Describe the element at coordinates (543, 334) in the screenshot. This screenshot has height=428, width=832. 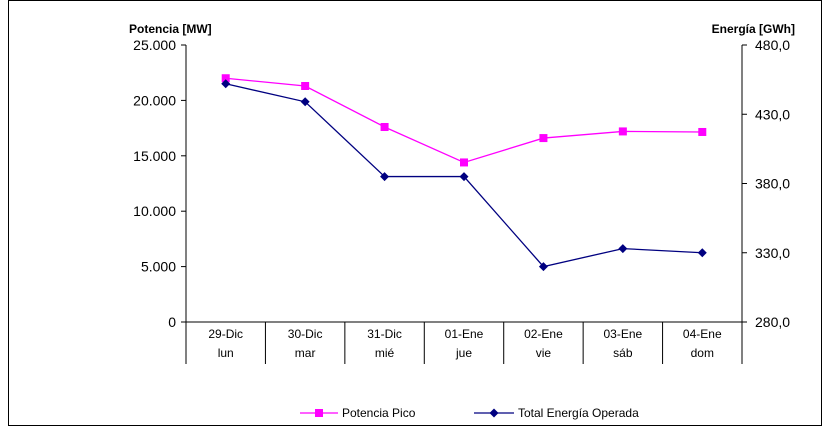
I see `x-tick-label-date: 02-Ene` at that location.